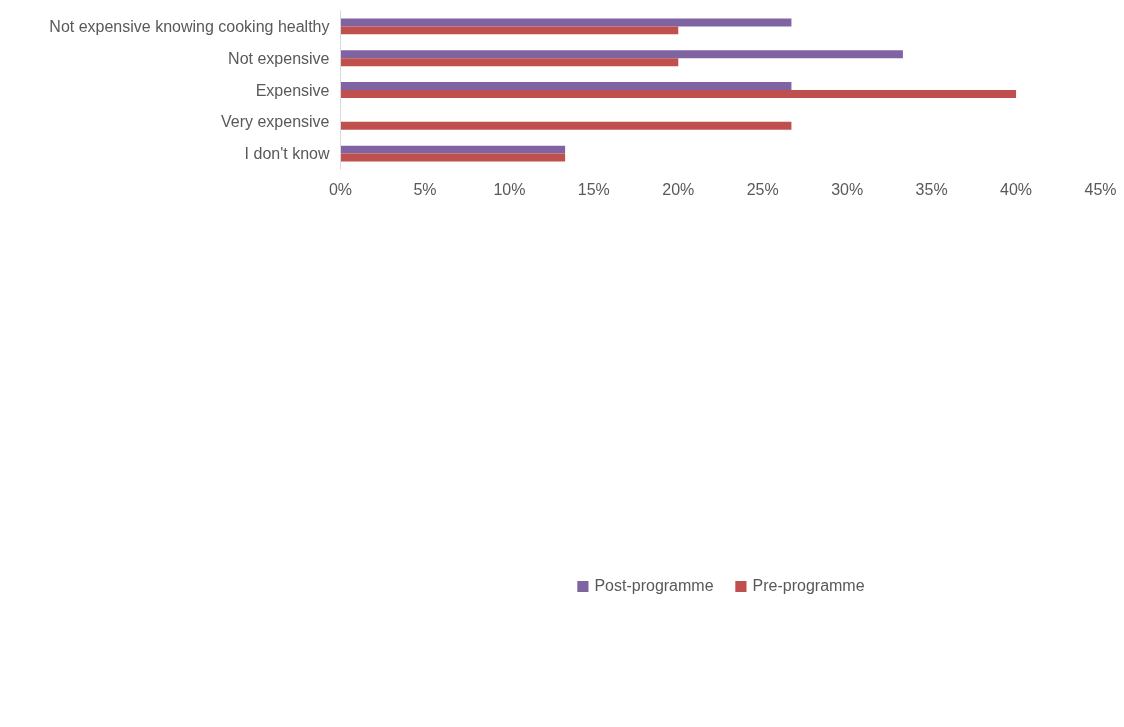 The width and height of the screenshot is (1124, 727). What do you see at coordinates (678, 189) in the screenshot?
I see `x-tick-label: 20%` at bounding box center [678, 189].